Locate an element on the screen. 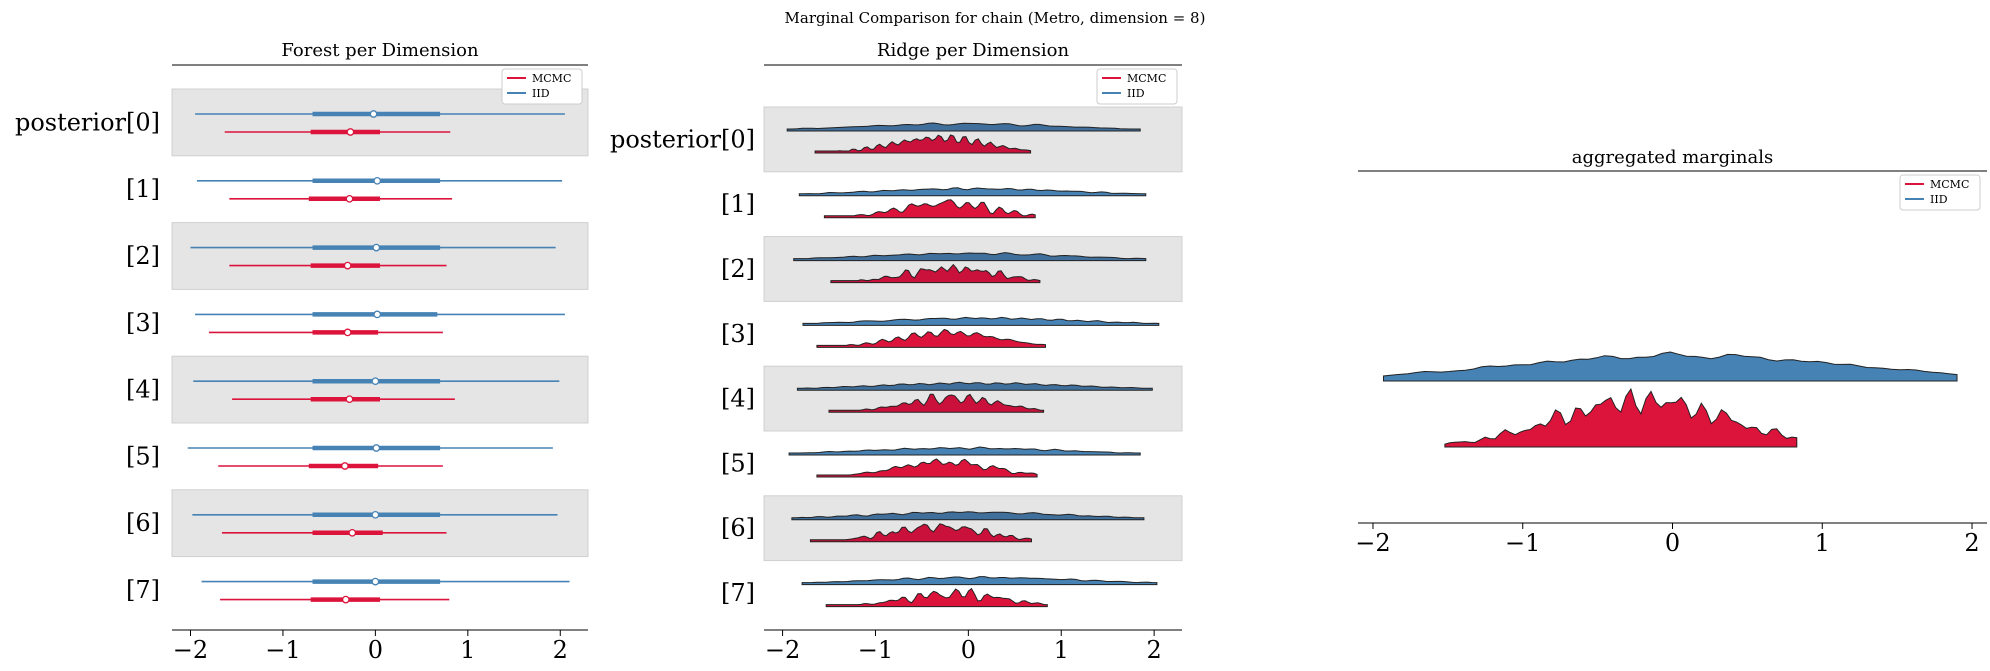 The image size is (1990, 671). ridge-title: Ridge per Dimension is located at coordinates (973, 50).